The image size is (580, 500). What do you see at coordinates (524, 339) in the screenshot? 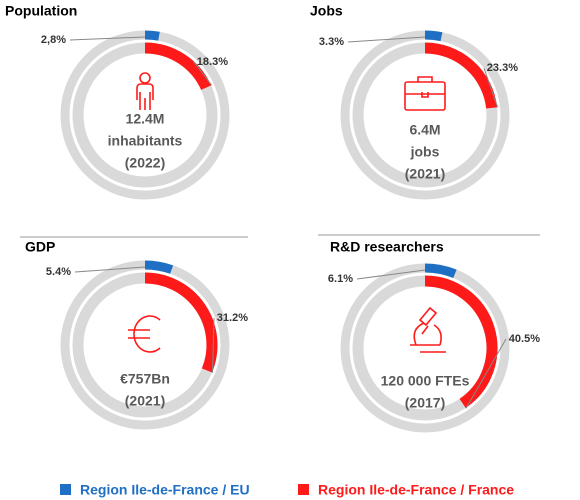
I see `france-label: 40.5%` at bounding box center [524, 339].